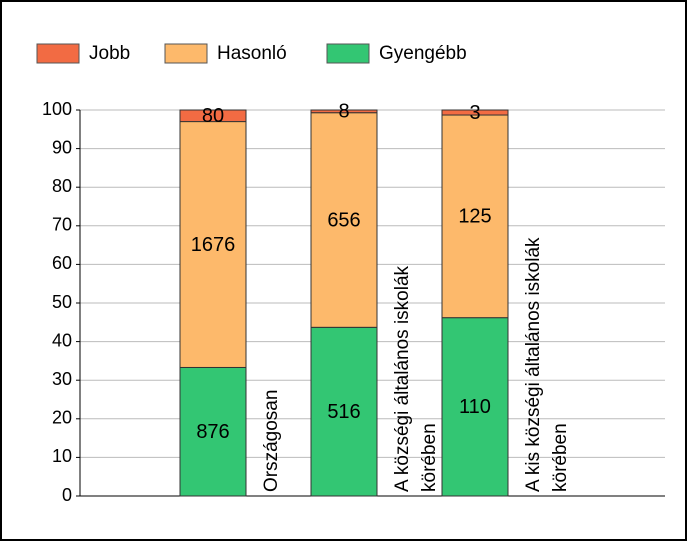 This screenshot has height=541, width=687. Describe the element at coordinates (62, 340) in the screenshot. I see `y-tick-label: 40` at that location.